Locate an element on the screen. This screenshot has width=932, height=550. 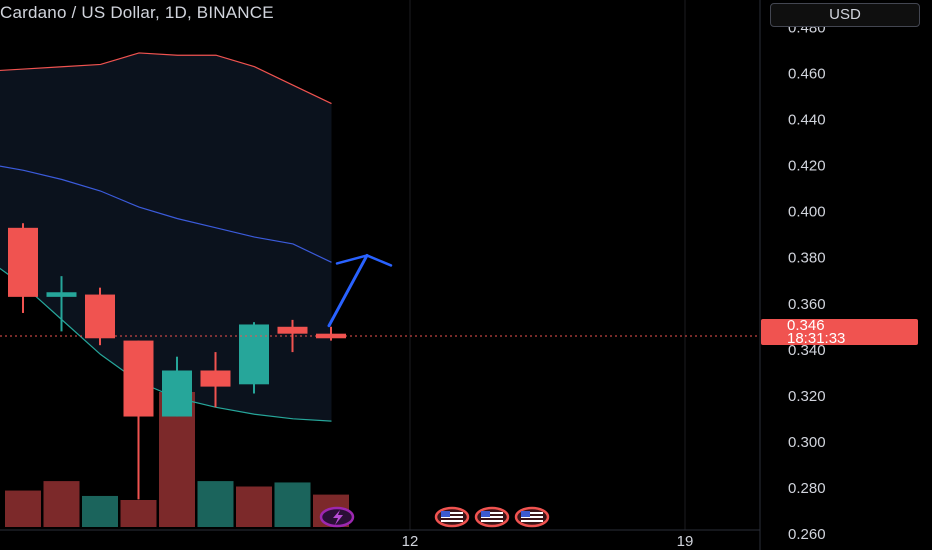
bollinger-basis-line is located at coordinates (166, 214).